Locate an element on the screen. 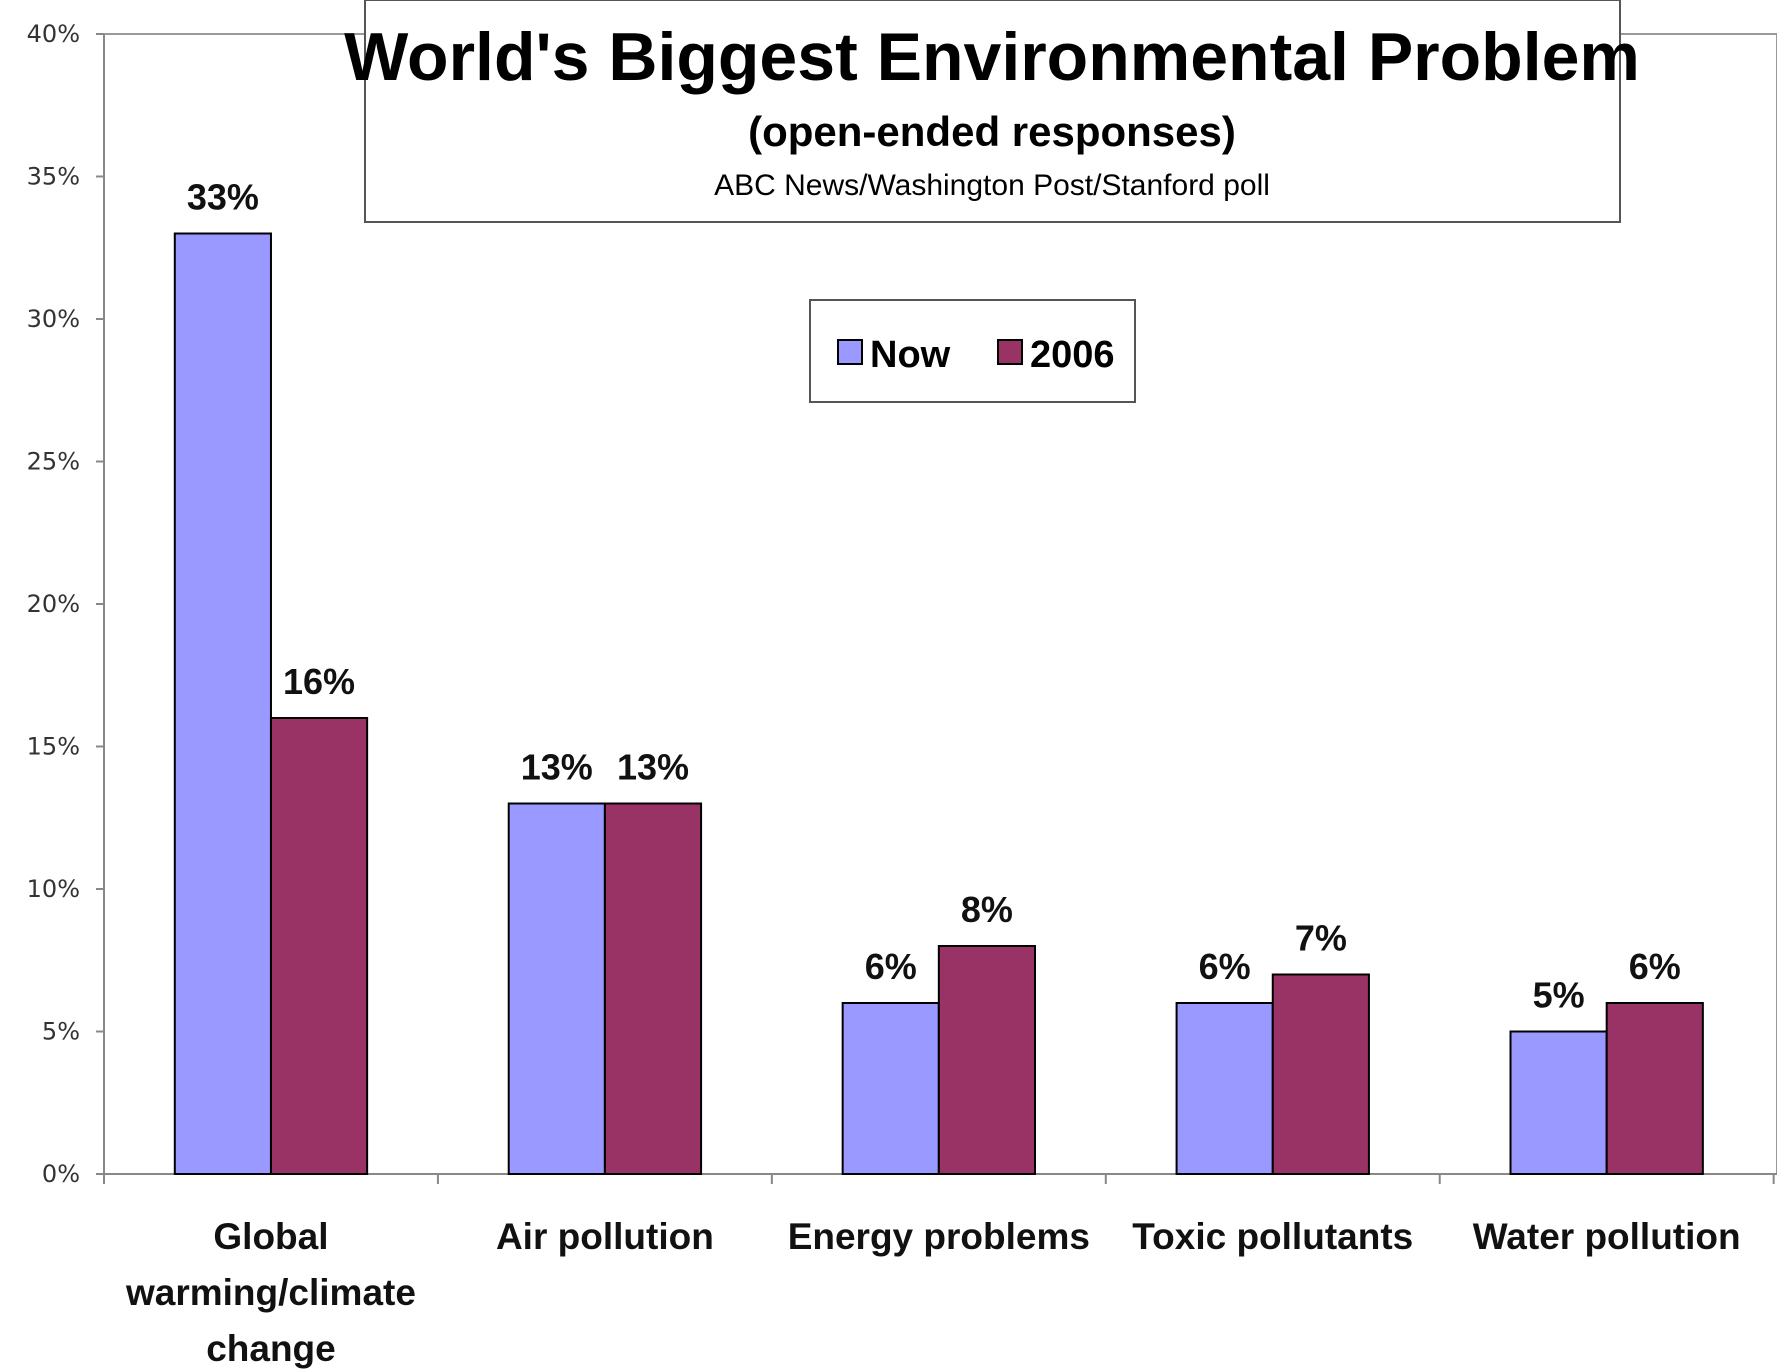 The height and width of the screenshot is (1369, 1777). data-label: 8% is located at coordinates (987, 909).